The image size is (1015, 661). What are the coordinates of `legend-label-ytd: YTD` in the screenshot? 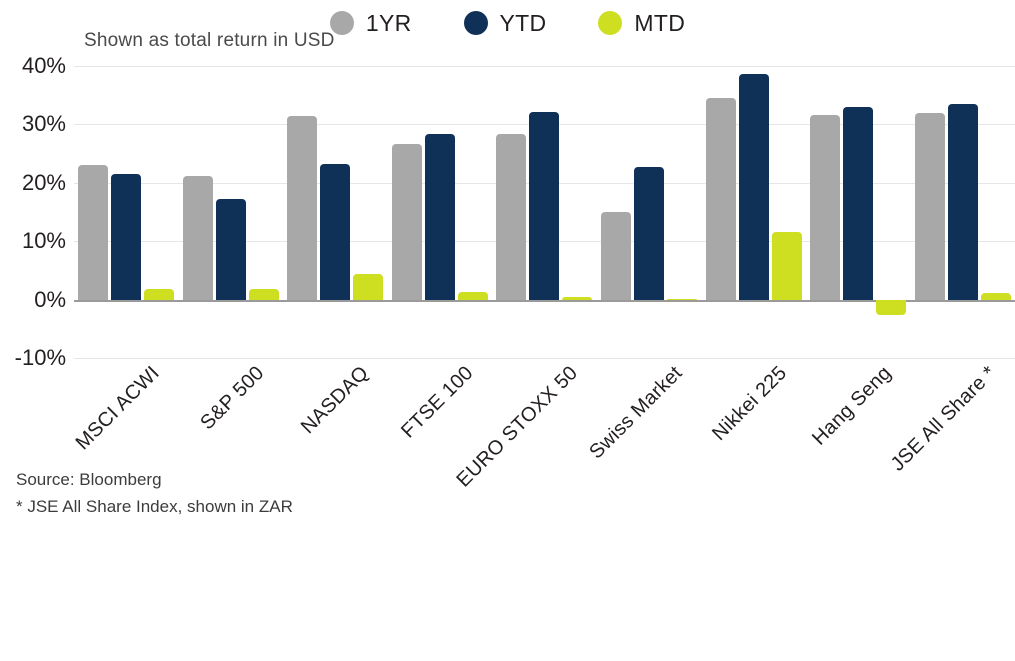 It's located at (523, 22).